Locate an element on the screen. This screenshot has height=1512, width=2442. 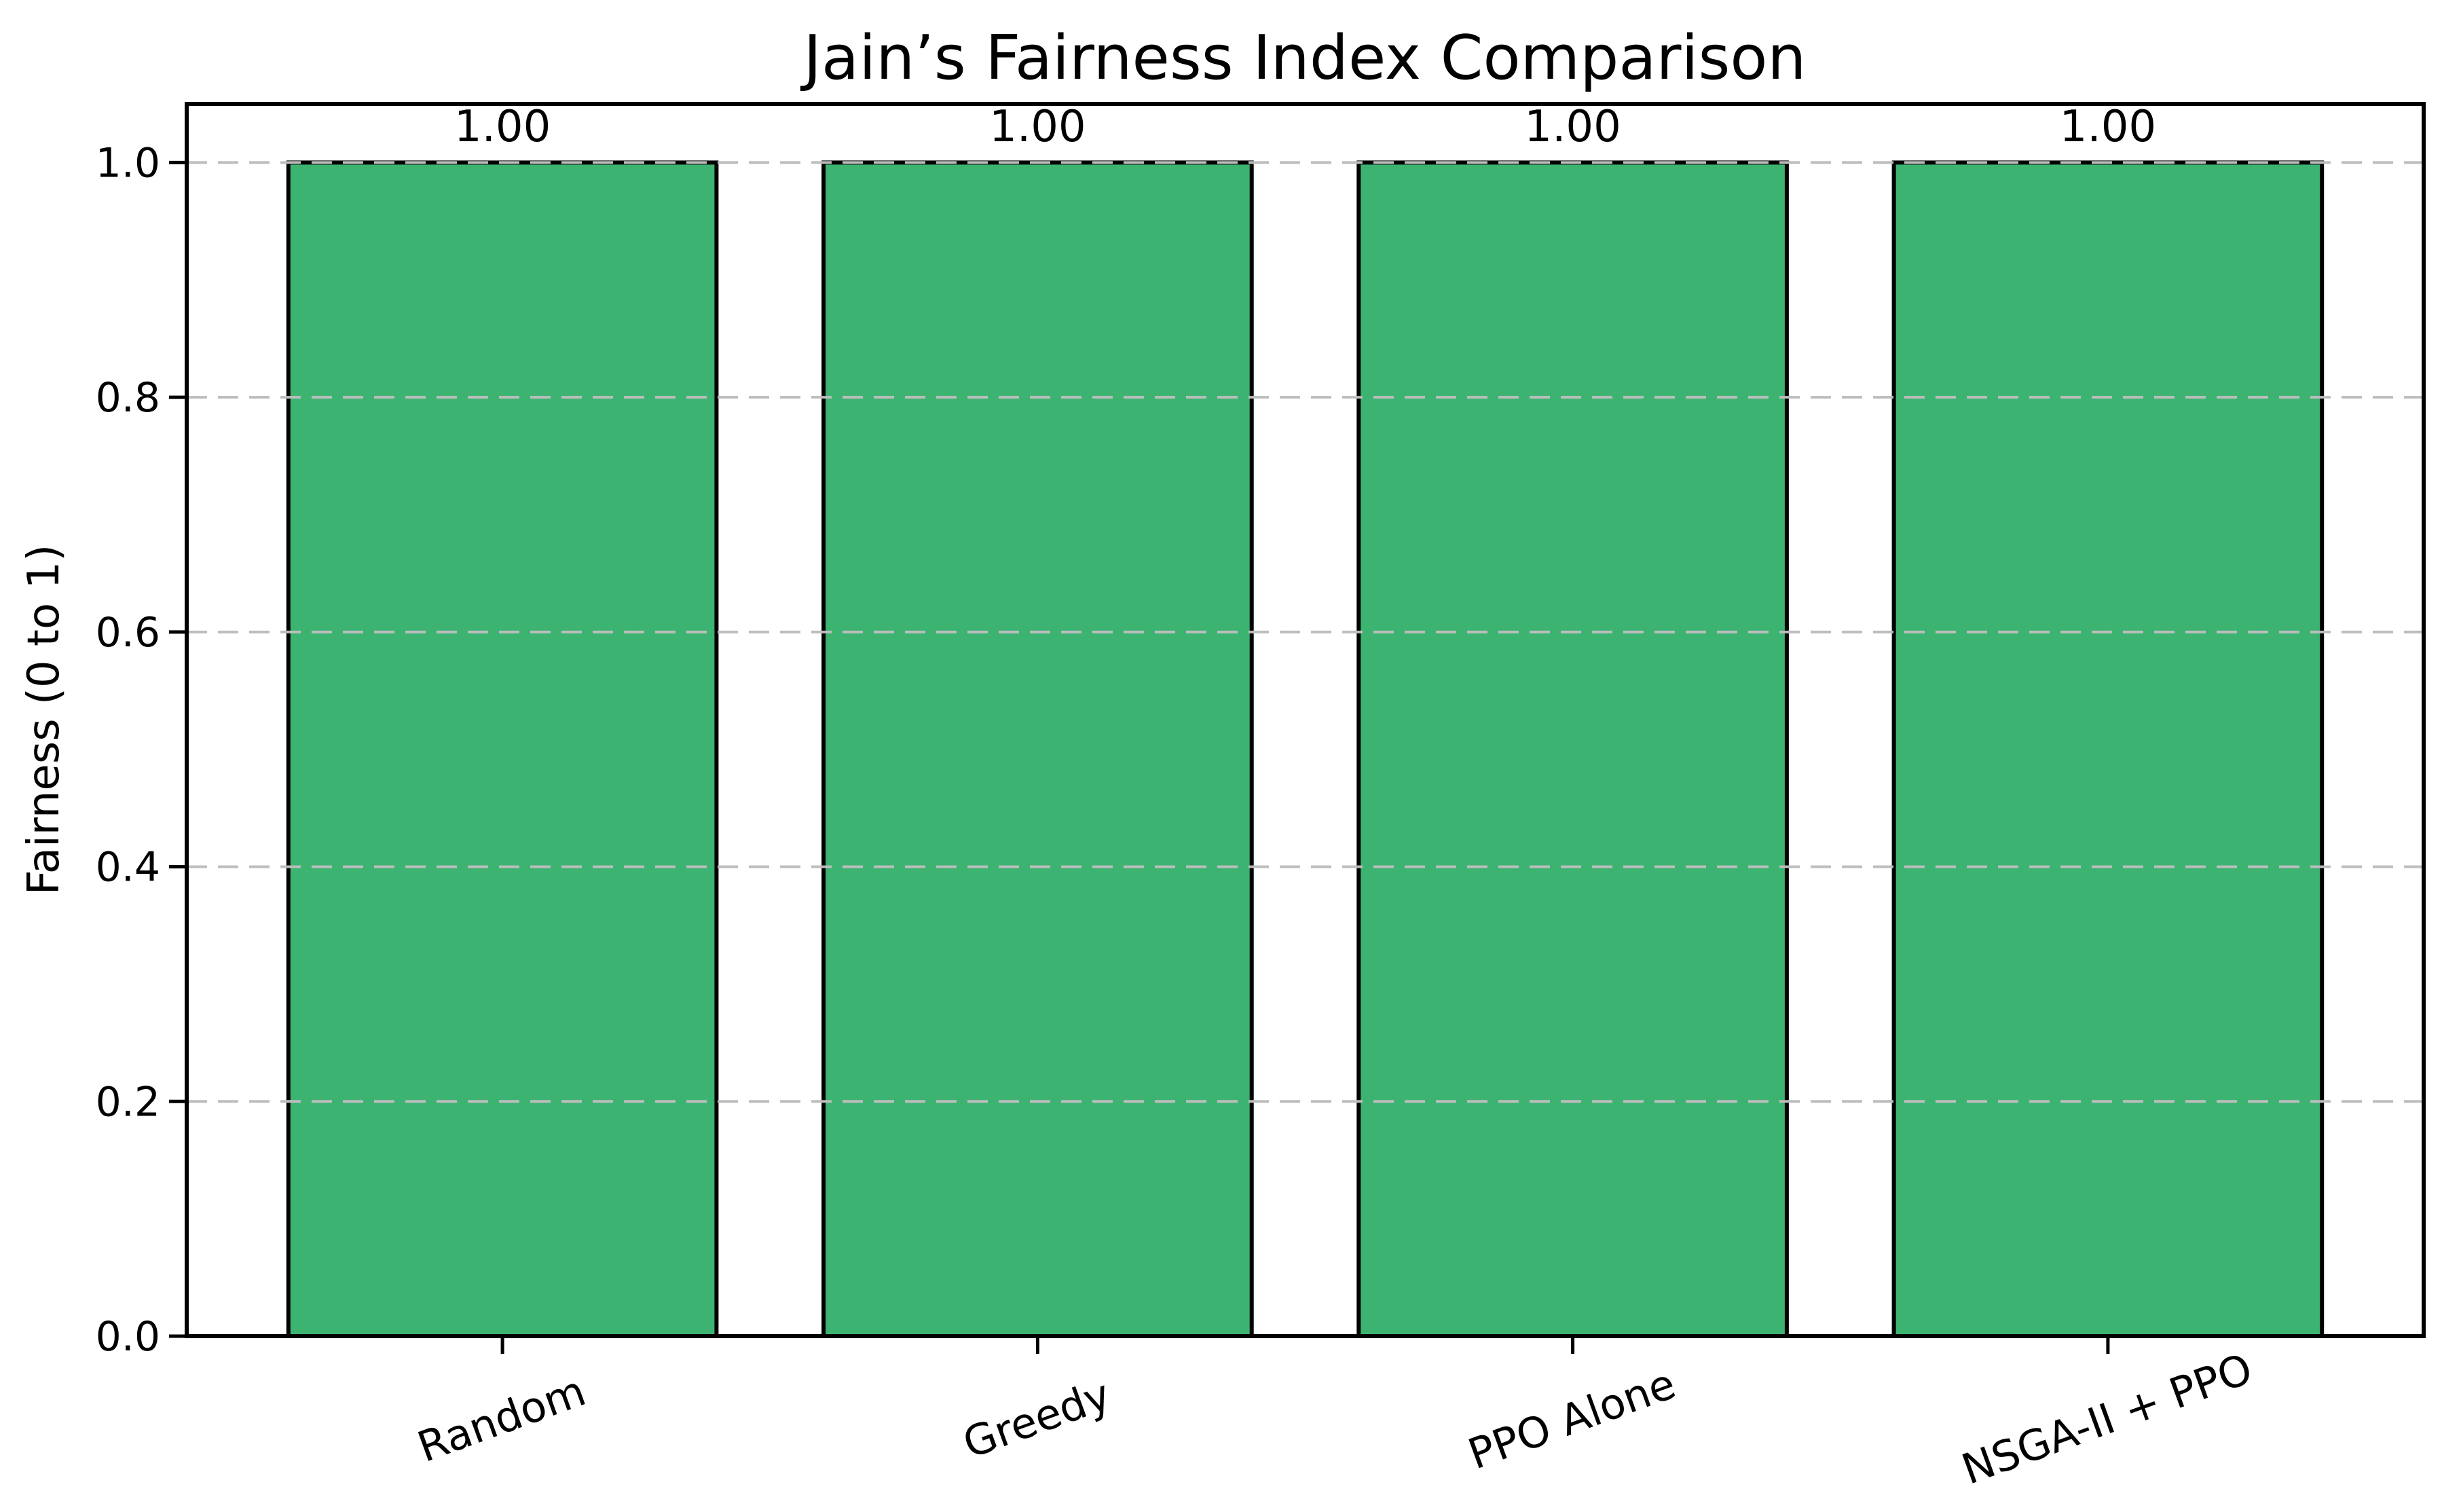
x-tick-label: Greedy is located at coordinates (1037, 1418).